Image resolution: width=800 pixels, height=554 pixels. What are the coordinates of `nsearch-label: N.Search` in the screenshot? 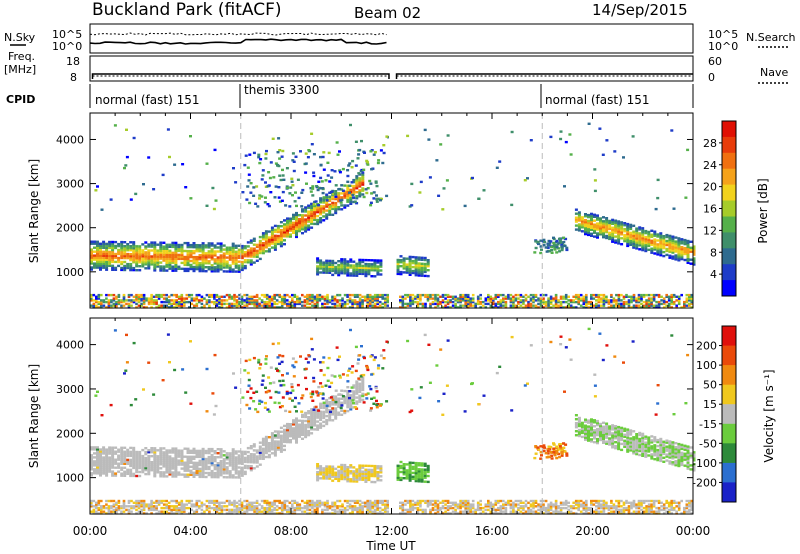 It's located at (771, 37).